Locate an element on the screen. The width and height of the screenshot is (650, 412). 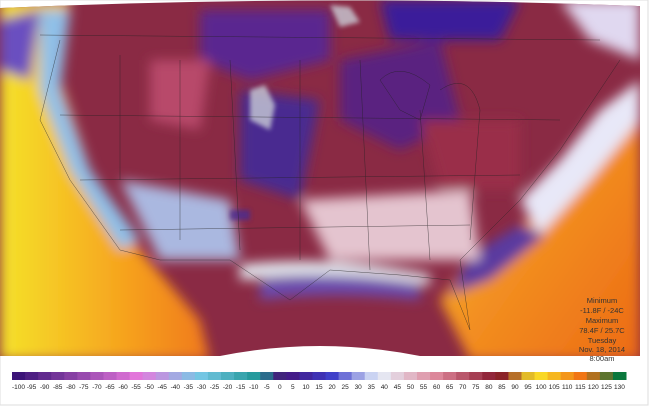
date: Nov. 18, 2014 is located at coordinates (602, 349).